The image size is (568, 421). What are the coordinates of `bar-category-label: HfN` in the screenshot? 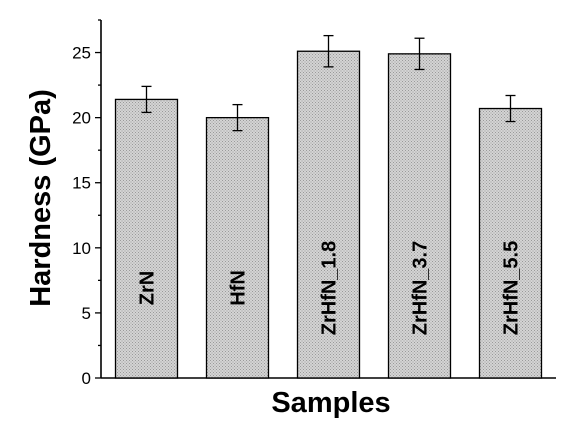 It's located at (239, 288).